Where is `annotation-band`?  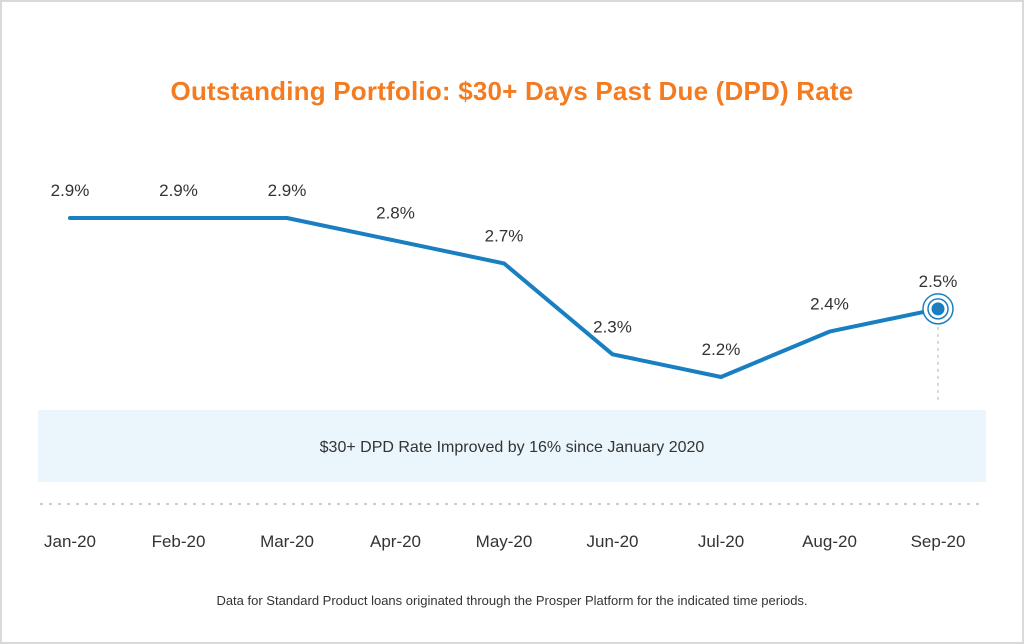
annotation-band is located at coordinates (512, 446).